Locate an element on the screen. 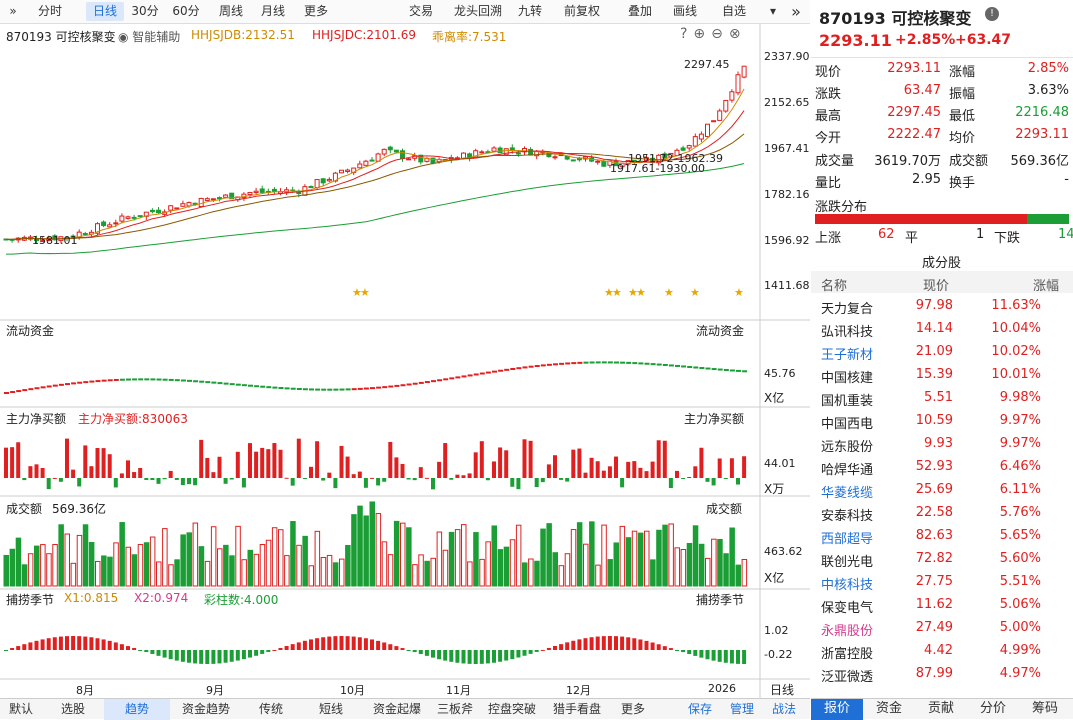  quote-value: 3619.70万 is located at coordinates (907, 161).